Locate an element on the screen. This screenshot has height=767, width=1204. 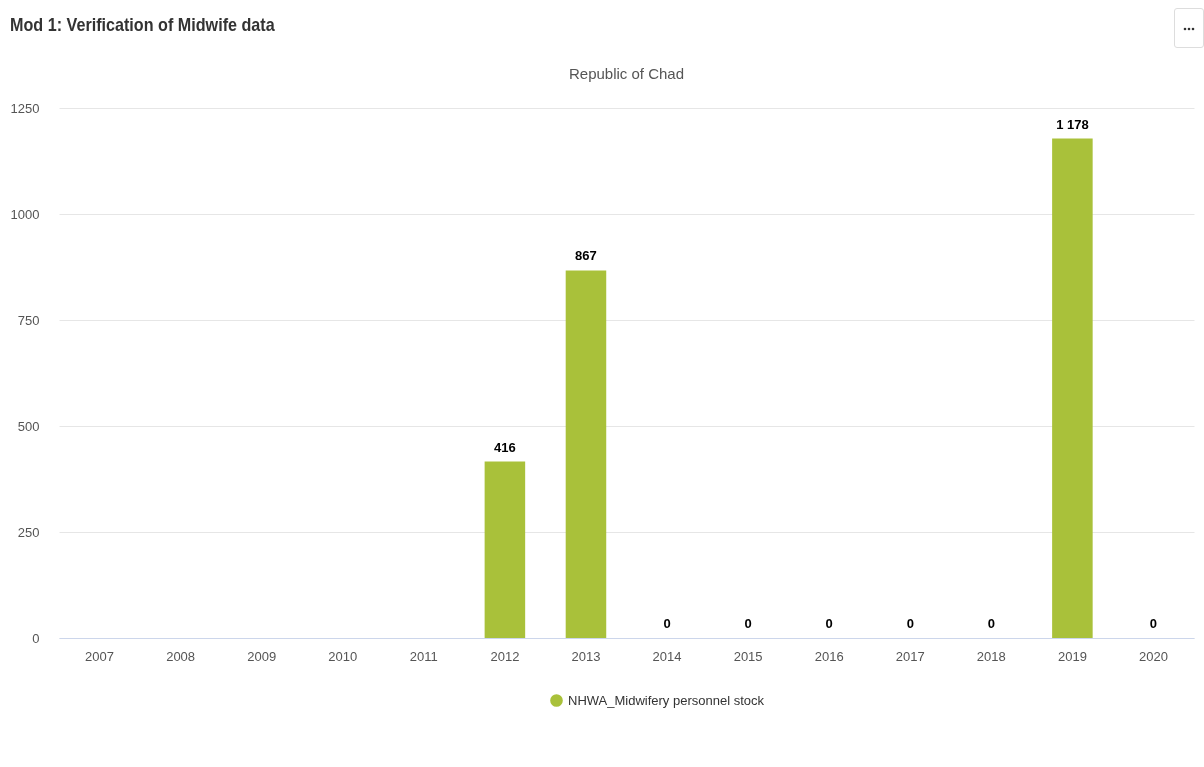
y-tick-label: 1000 is located at coordinates (25, 214).